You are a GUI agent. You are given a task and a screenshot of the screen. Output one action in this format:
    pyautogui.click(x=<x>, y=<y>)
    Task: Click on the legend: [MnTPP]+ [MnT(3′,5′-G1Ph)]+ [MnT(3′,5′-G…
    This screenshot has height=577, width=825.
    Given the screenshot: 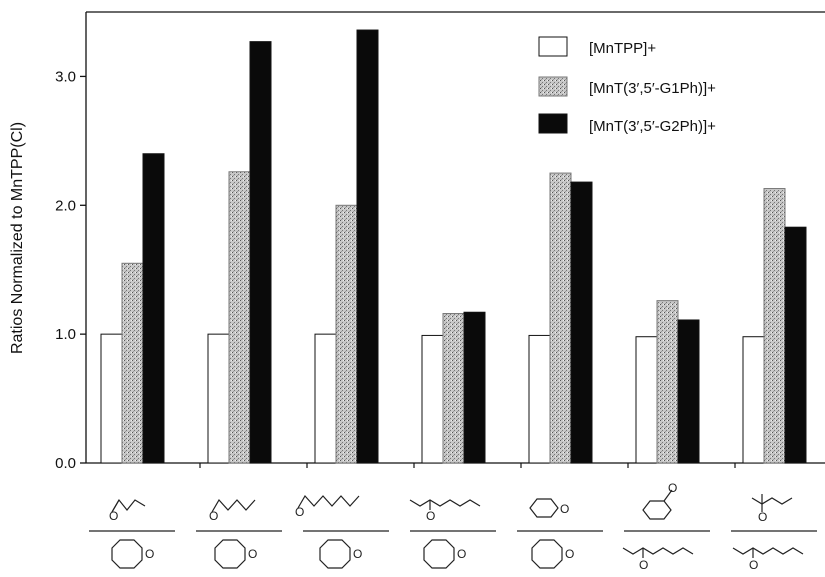 What is the action you would take?
    pyautogui.click(x=627, y=85)
    